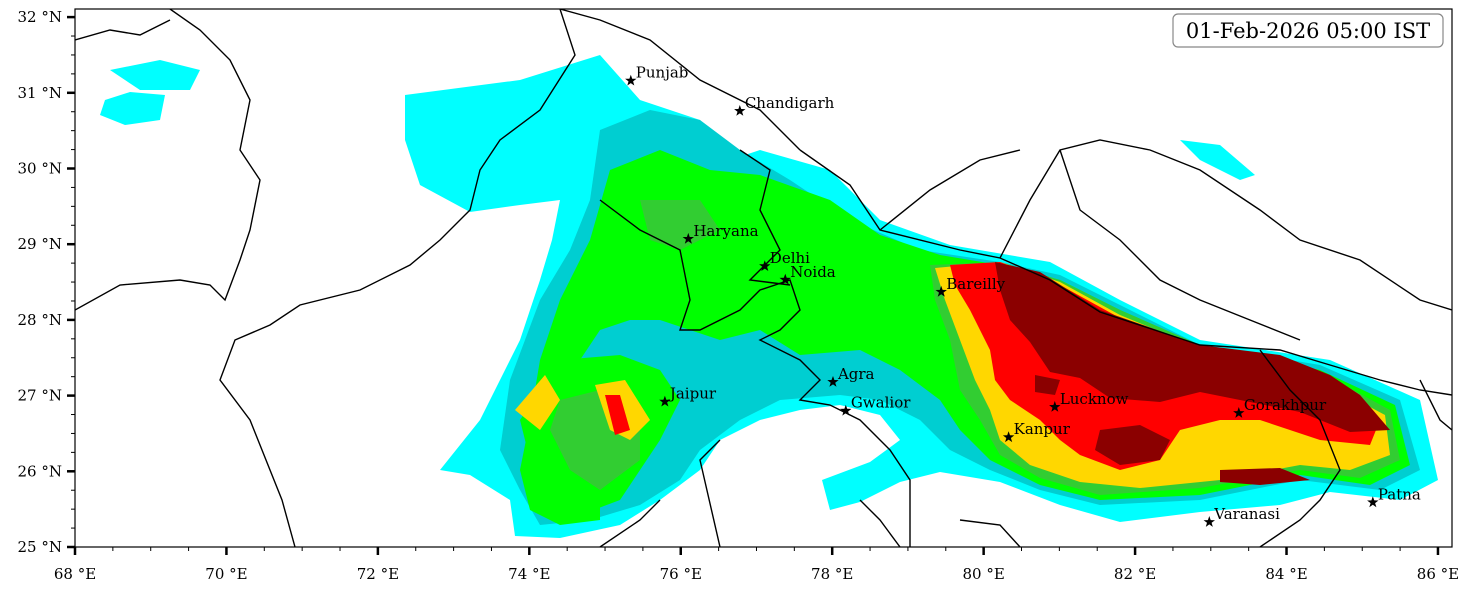  Describe the element at coordinates (226, 574) in the screenshot. I see `x-tick-label: 70 °E` at that location.